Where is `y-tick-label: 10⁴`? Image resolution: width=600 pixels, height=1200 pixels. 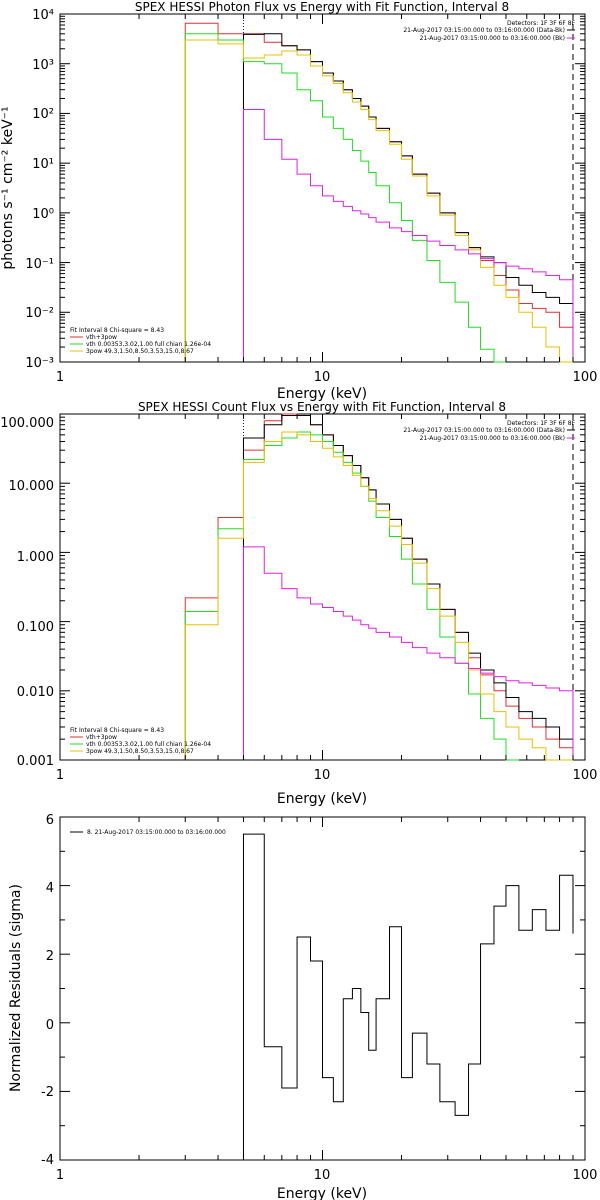
y-tick-label: 10⁴ is located at coordinates (43, 15).